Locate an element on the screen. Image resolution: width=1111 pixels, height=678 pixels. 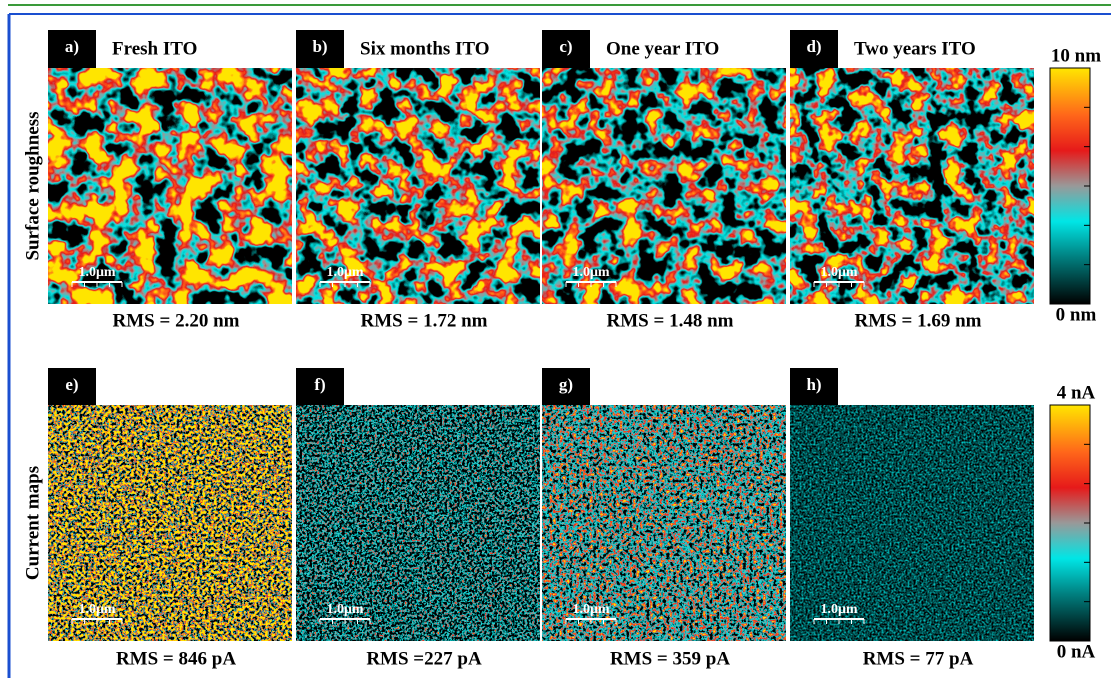
colorbar-min-label: 0 nA is located at coordinates (1076, 651).